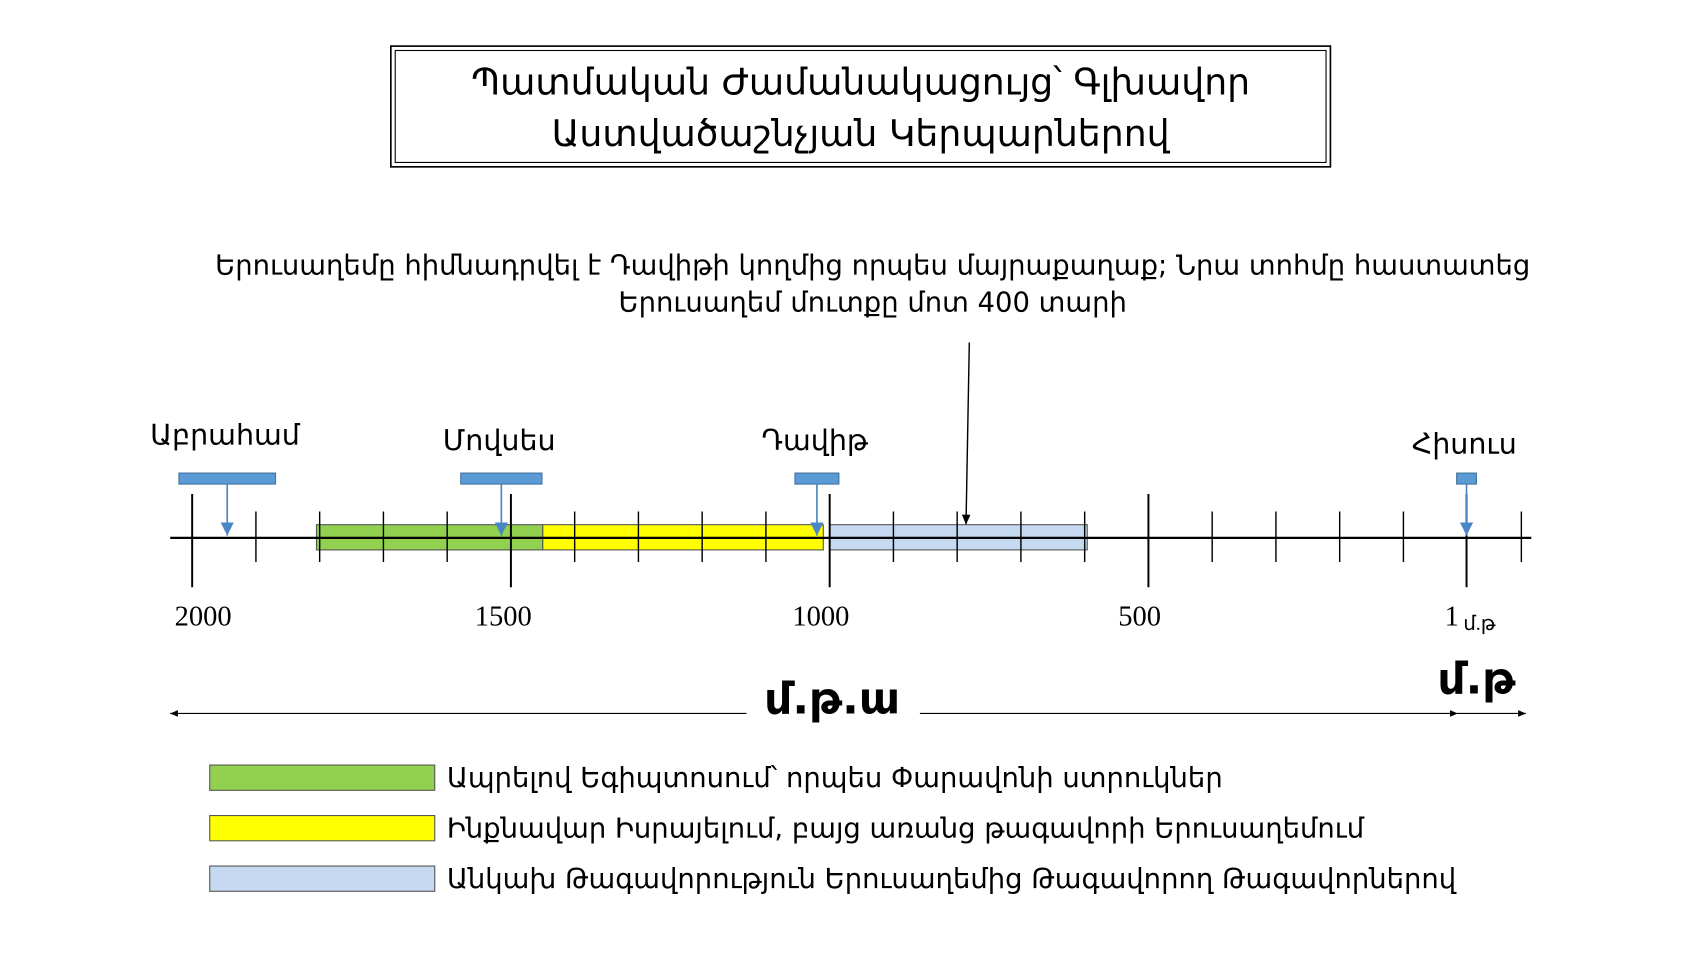 The height and width of the screenshot is (960, 1707). What do you see at coordinates (1476, 679) in the screenshot?
I see `era-ad: մ.թ` at bounding box center [1476, 679].